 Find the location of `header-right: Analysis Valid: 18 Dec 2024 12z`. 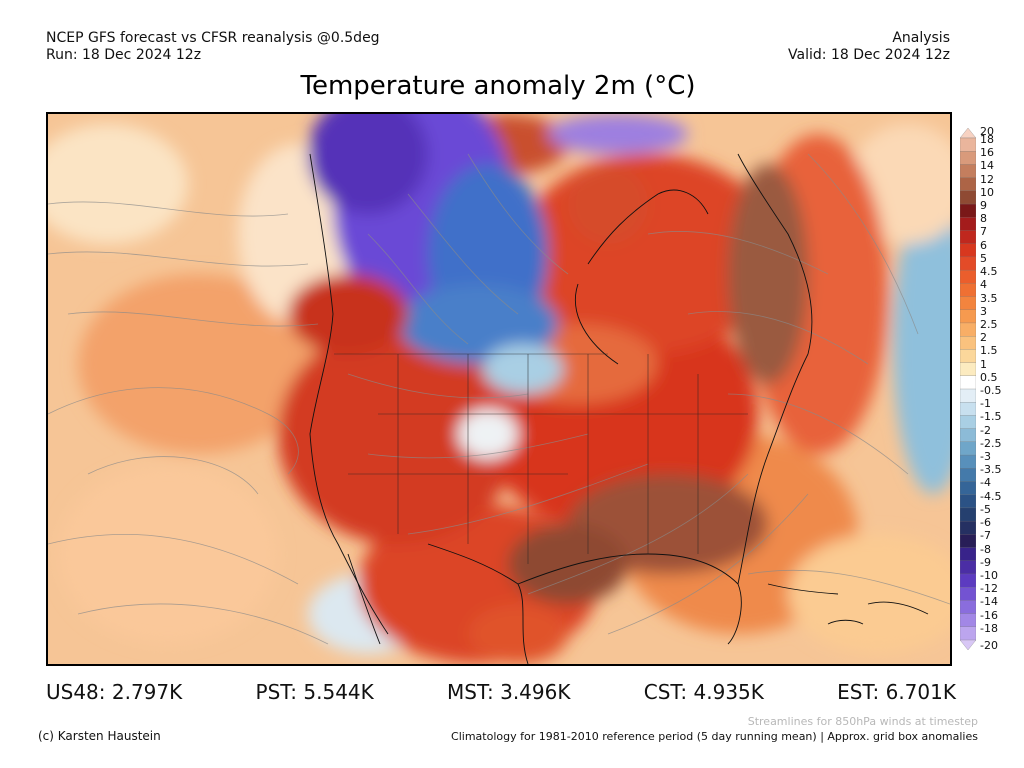

header-right: Analysis Valid: 18 Dec 2024 12z is located at coordinates (869, 47).